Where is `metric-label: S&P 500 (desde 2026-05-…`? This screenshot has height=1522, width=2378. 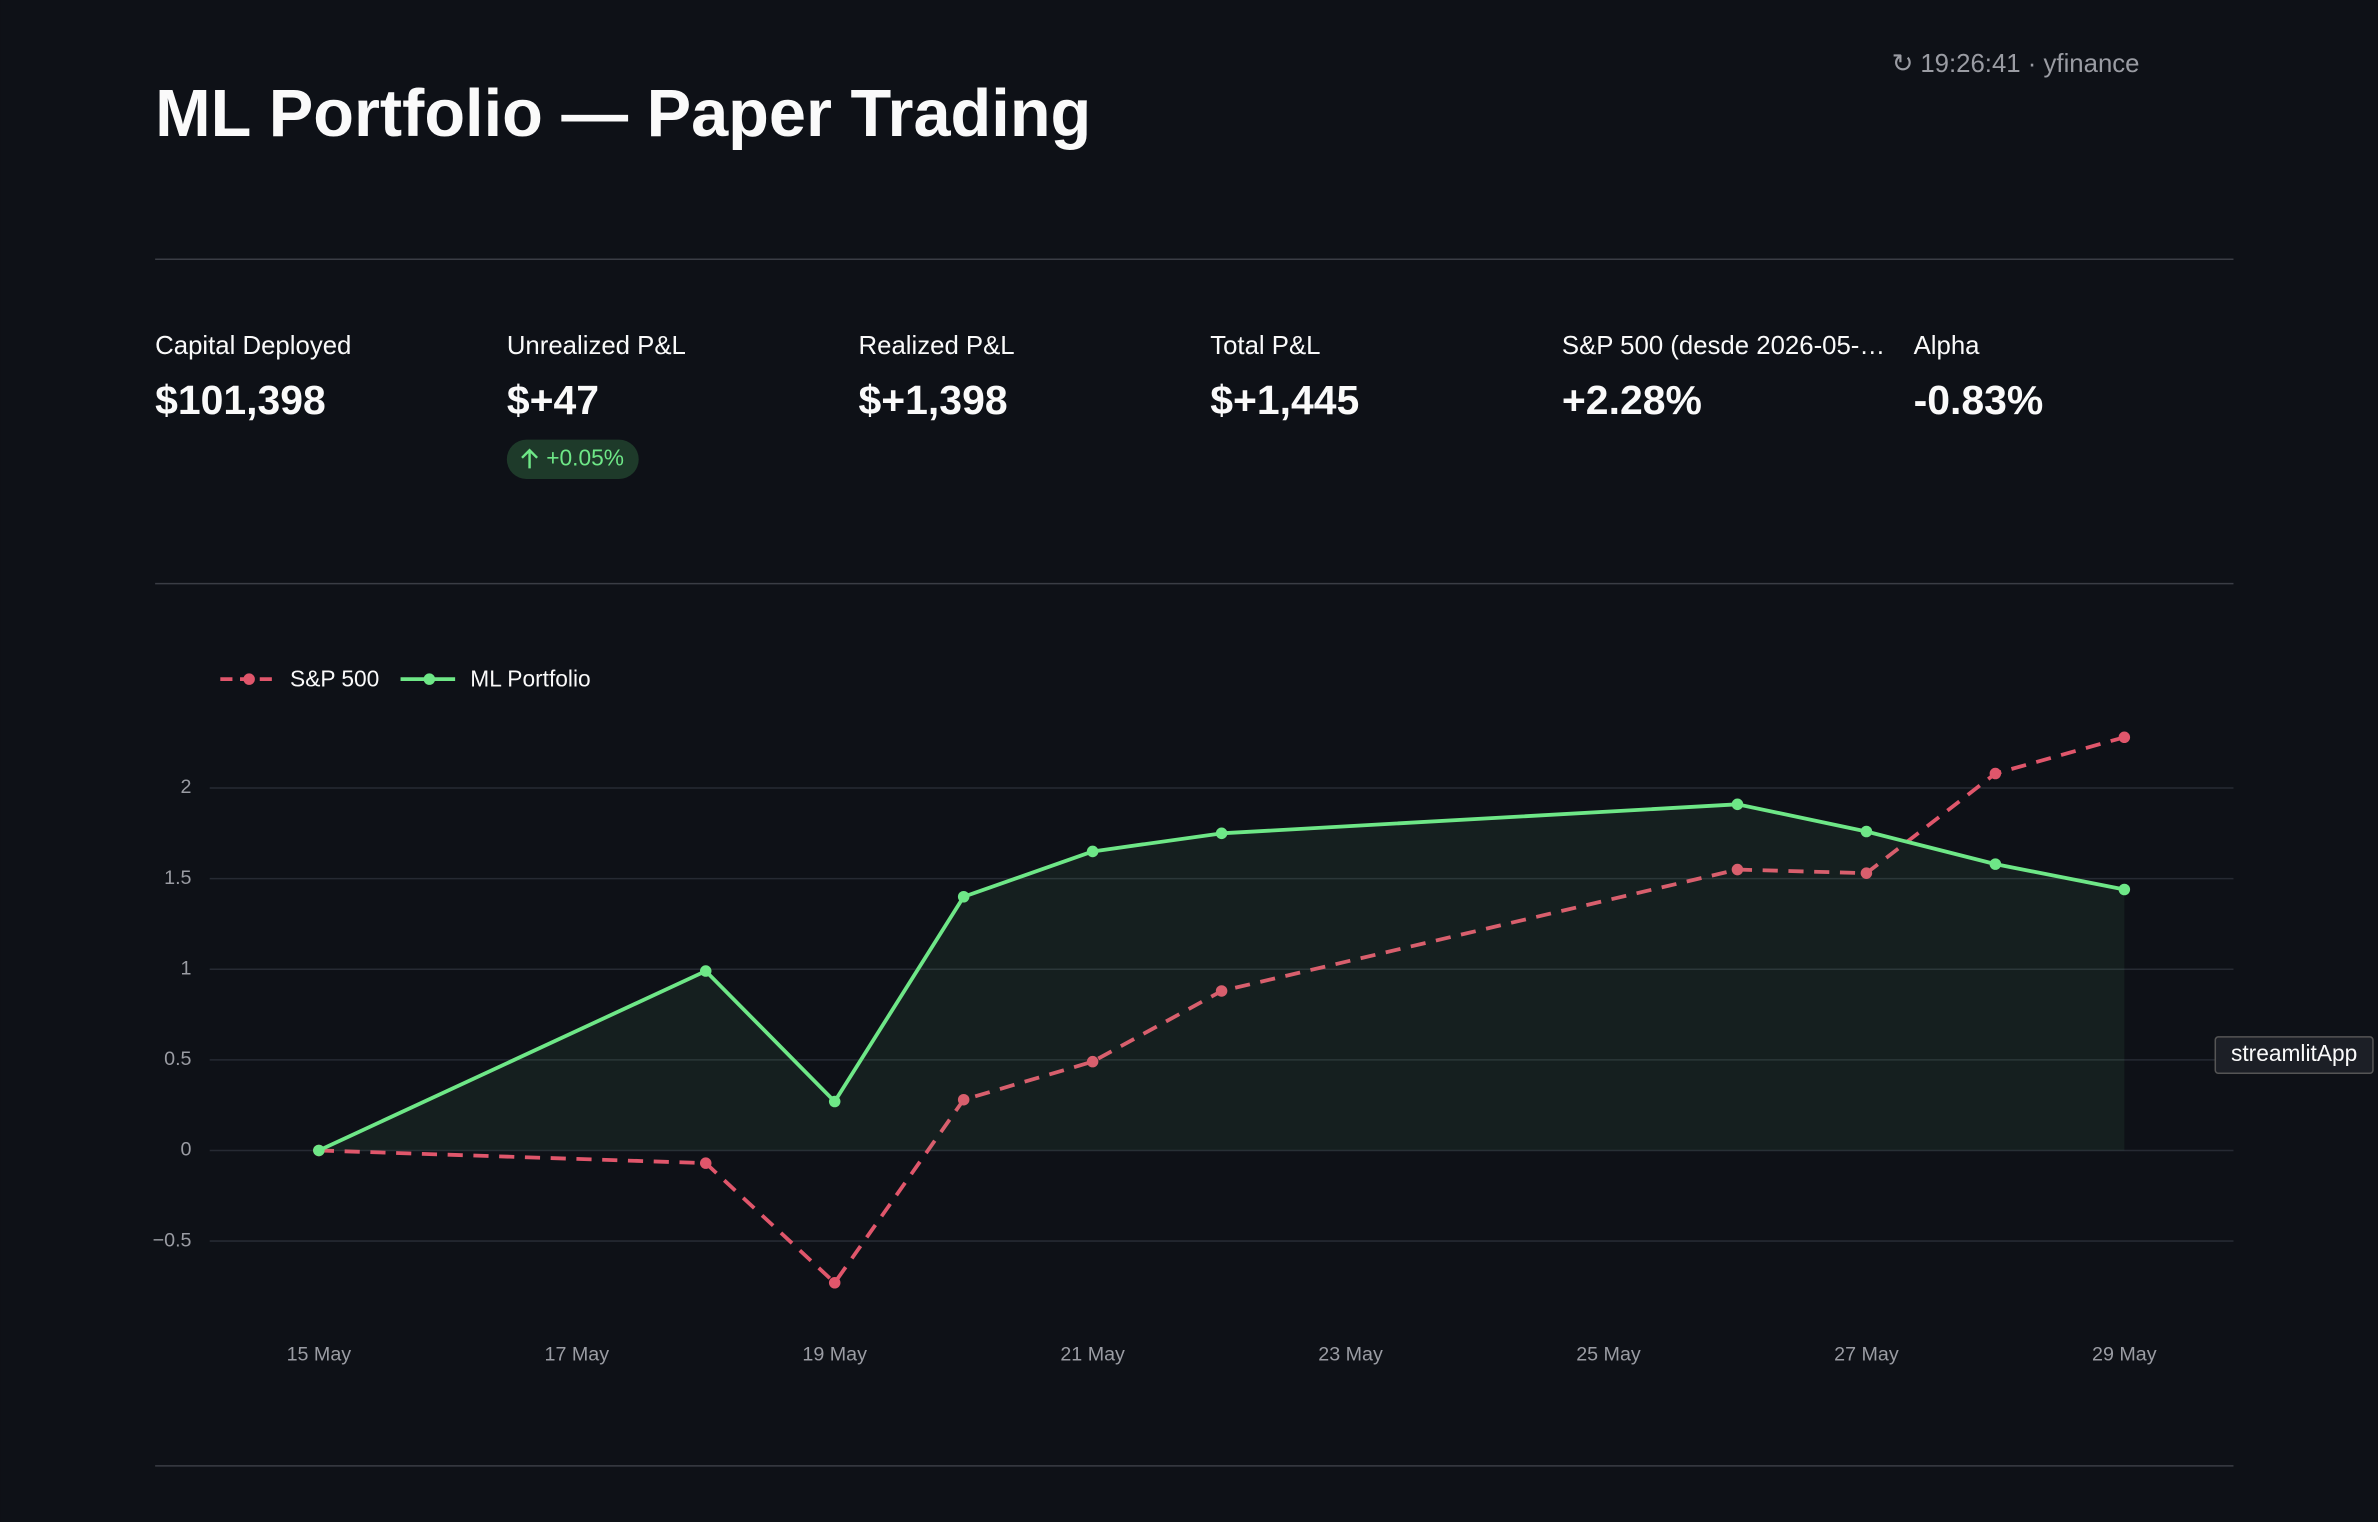
metric-label: S&P 500 (desde 2026-05-… is located at coordinates (1723, 346).